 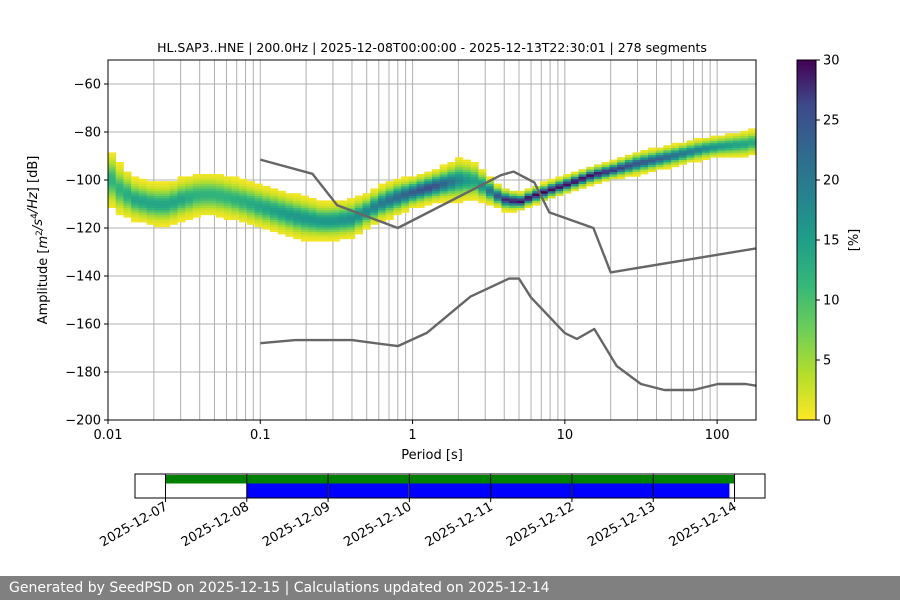 What do you see at coordinates (35, 216) in the screenshot?
I see `y-label-part: 4` at bounding box center [35, 216].